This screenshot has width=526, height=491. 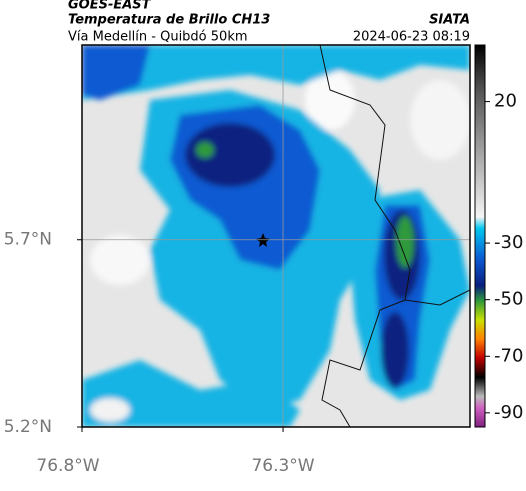 What do you see at coordinates (508, 299) in the screenshot?
I see `colorbar-tick-label: -50` at bounding box center [508, 299].